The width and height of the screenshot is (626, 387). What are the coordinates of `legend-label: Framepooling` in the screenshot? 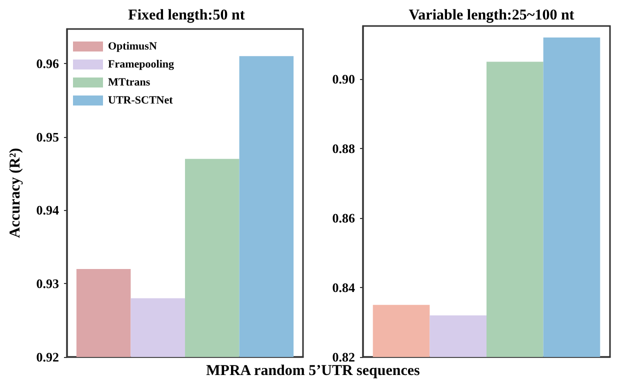 It's located at (141, 64).